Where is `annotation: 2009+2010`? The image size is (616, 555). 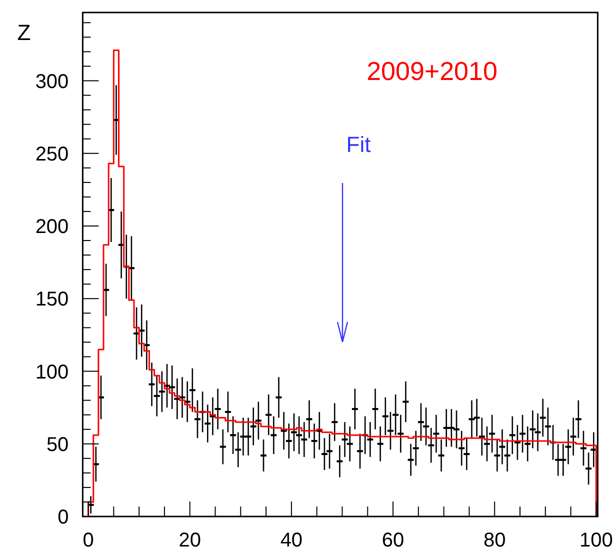 annotation: 2009+2010 is located at coordinates (432, 71).